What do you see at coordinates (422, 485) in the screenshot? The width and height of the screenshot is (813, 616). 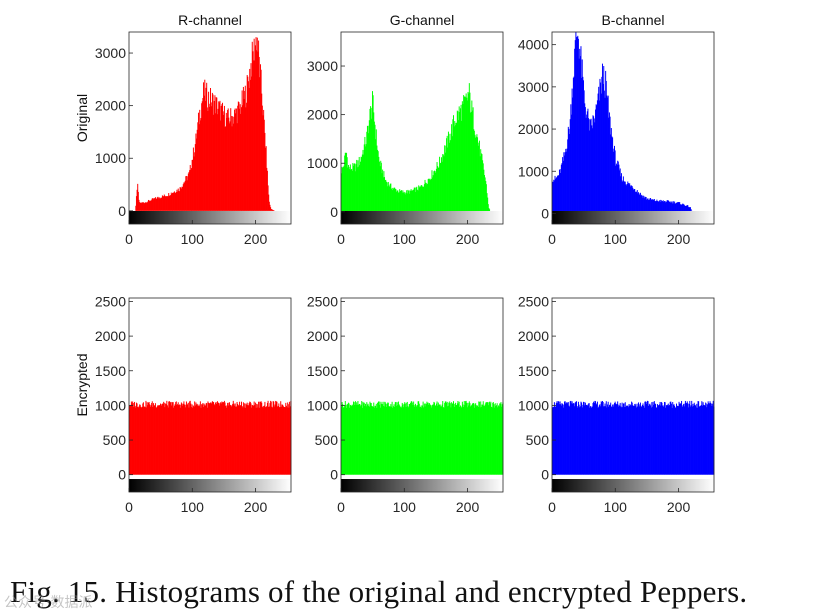 I see `grayscale-colorbar` at bounding box center [422, 485].